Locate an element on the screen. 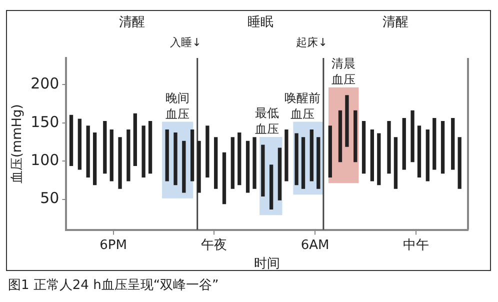 The height and width of the screenshot is (302, 498). y-tick-label: 200 is located at coordinates (45, 83).